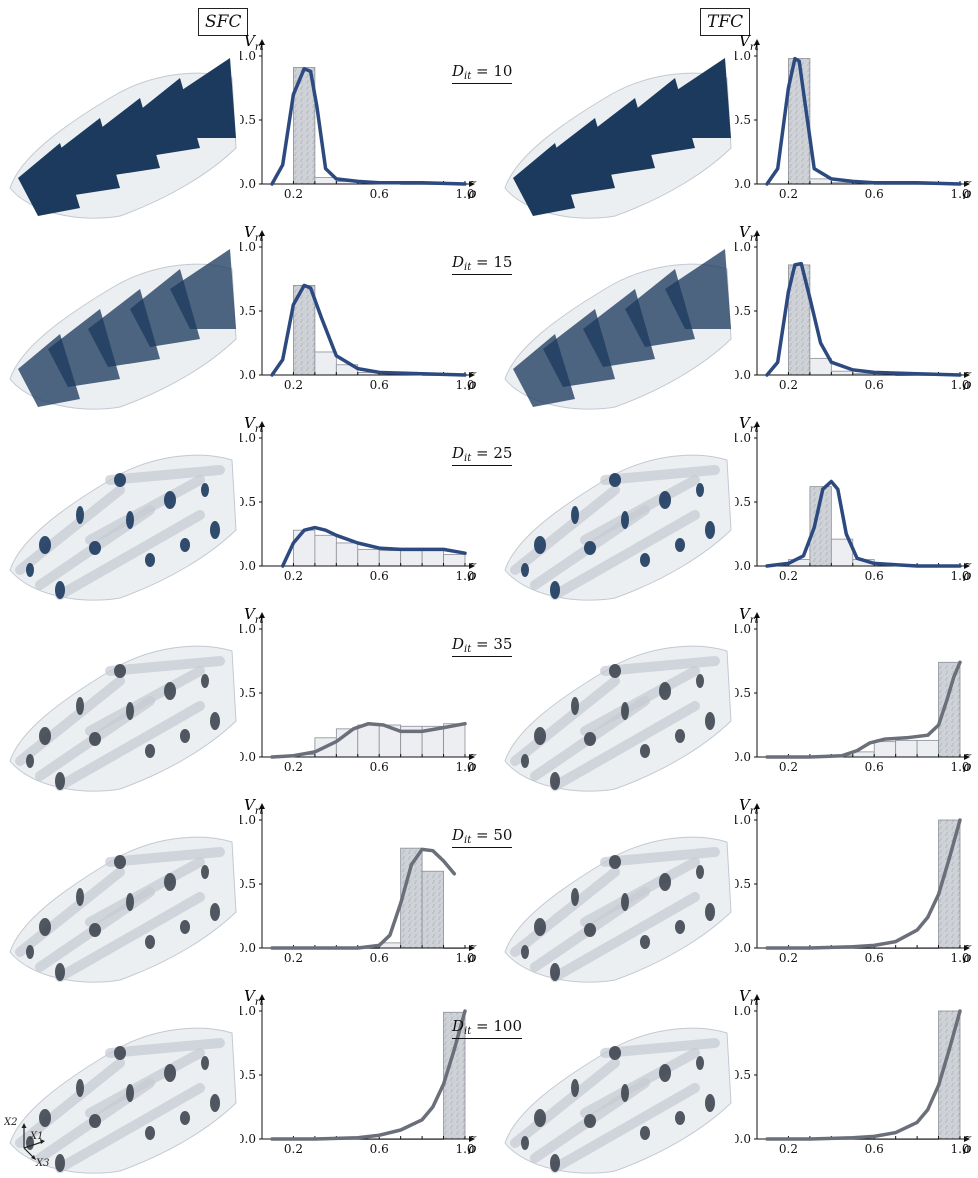  What do you see at coordinates (492, 644) in the screenshot?
I see `dit-value: = 35` at bounding box center [492, 644].